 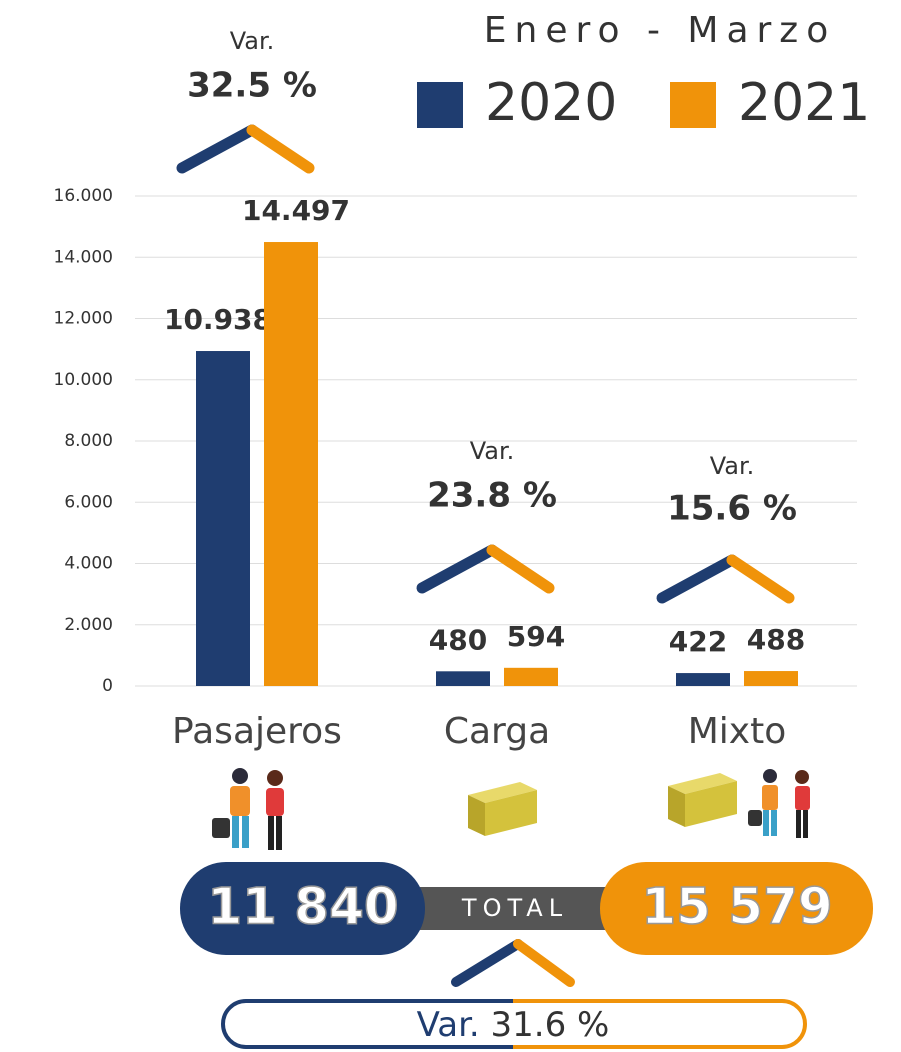 What do you see at coordinates (296, 210) in the screenshot?
I see `value-label: 14.497` at bounding box center [296, 210].